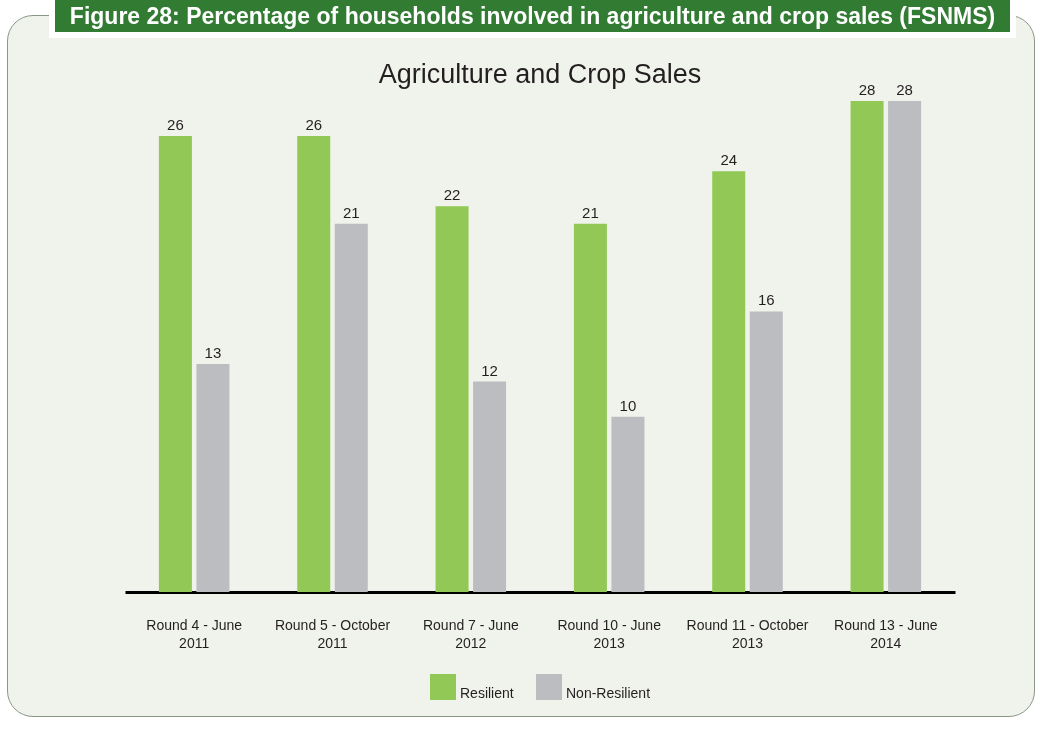 This screenshot has height=729, width=1039. I want to click on legend-label: Resilient, so click(487, 693).